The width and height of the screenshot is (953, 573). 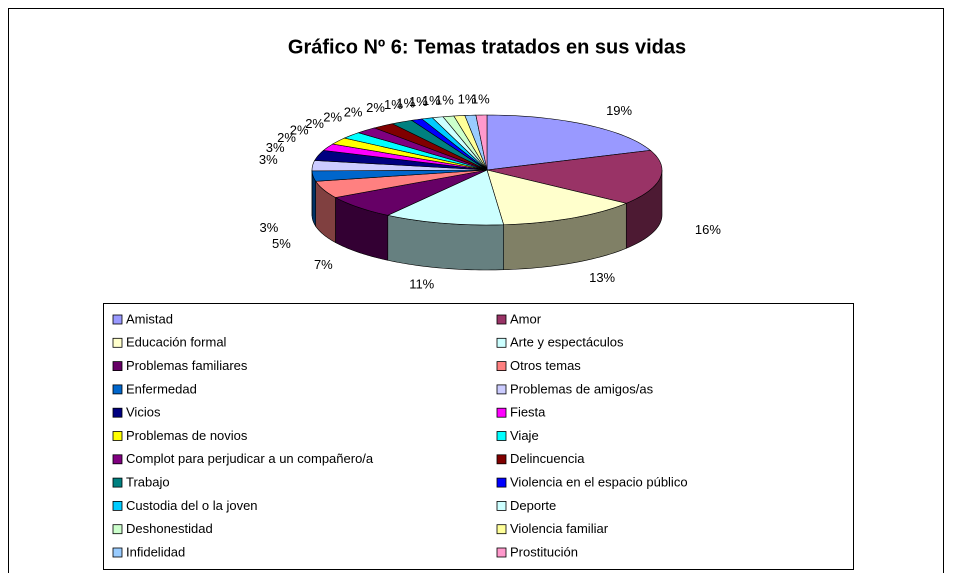 I want to click on legend-label: Problemas de novios, so click(x=187, y=435).